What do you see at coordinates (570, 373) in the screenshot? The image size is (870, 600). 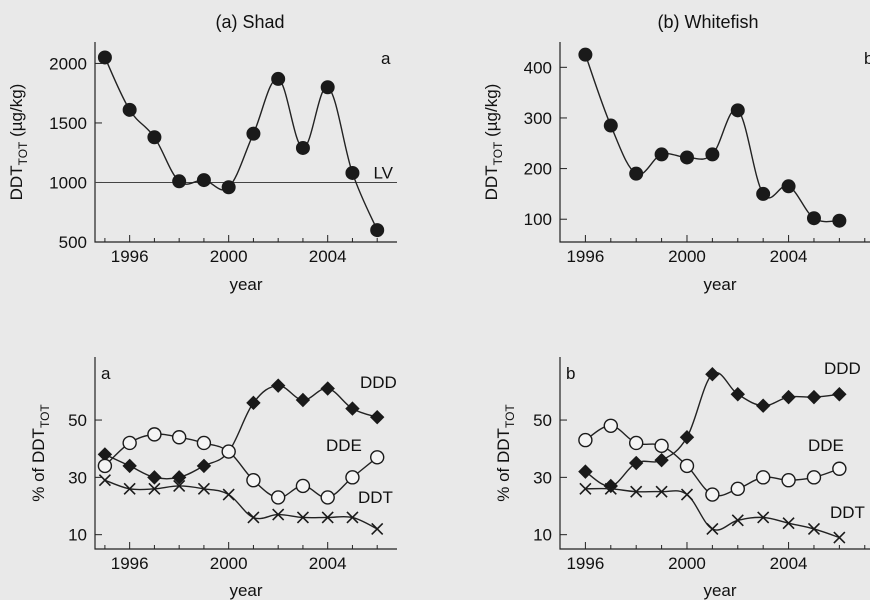 I see `panel-letter: b` at bounding box center [570, 373].